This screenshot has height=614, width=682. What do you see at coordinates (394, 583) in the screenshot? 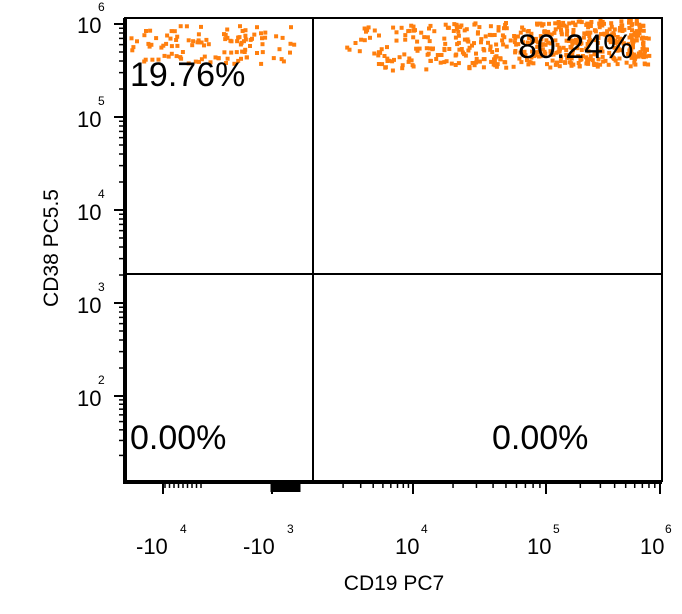
I see `x-axis-label: CD19 PC7` at bounding box center [394, 583].